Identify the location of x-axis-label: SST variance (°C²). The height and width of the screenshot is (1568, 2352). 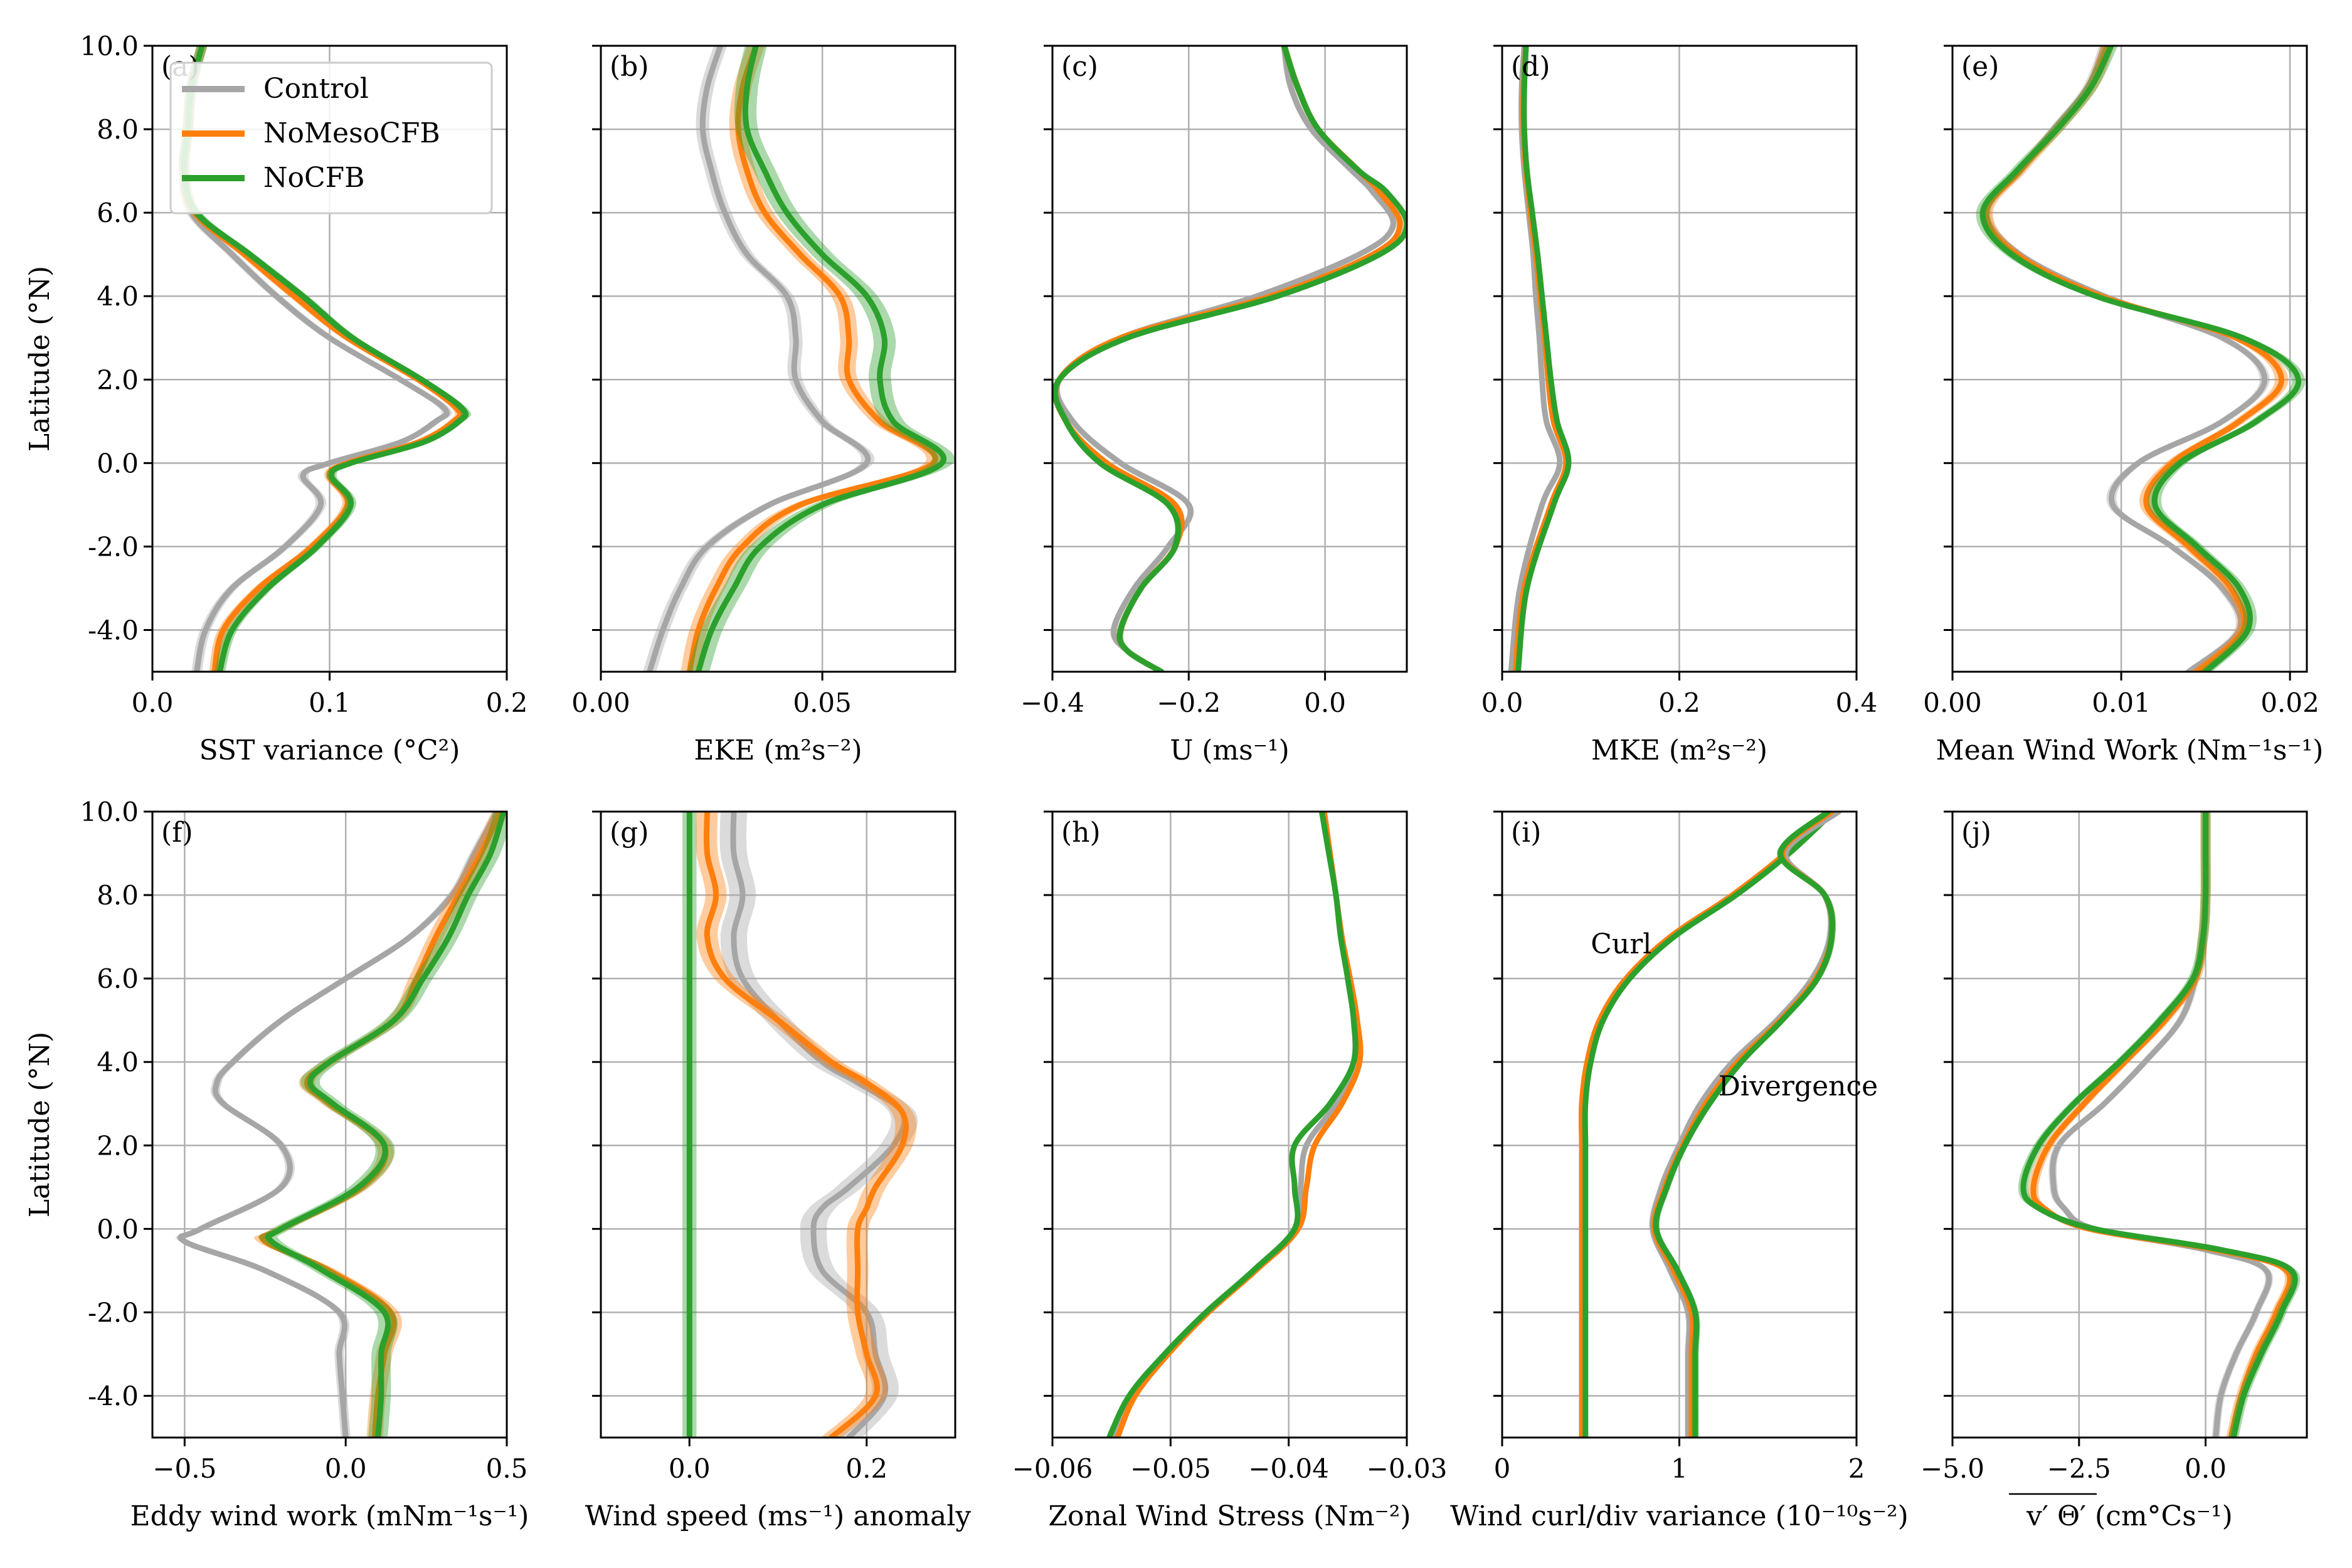
(330, 750).